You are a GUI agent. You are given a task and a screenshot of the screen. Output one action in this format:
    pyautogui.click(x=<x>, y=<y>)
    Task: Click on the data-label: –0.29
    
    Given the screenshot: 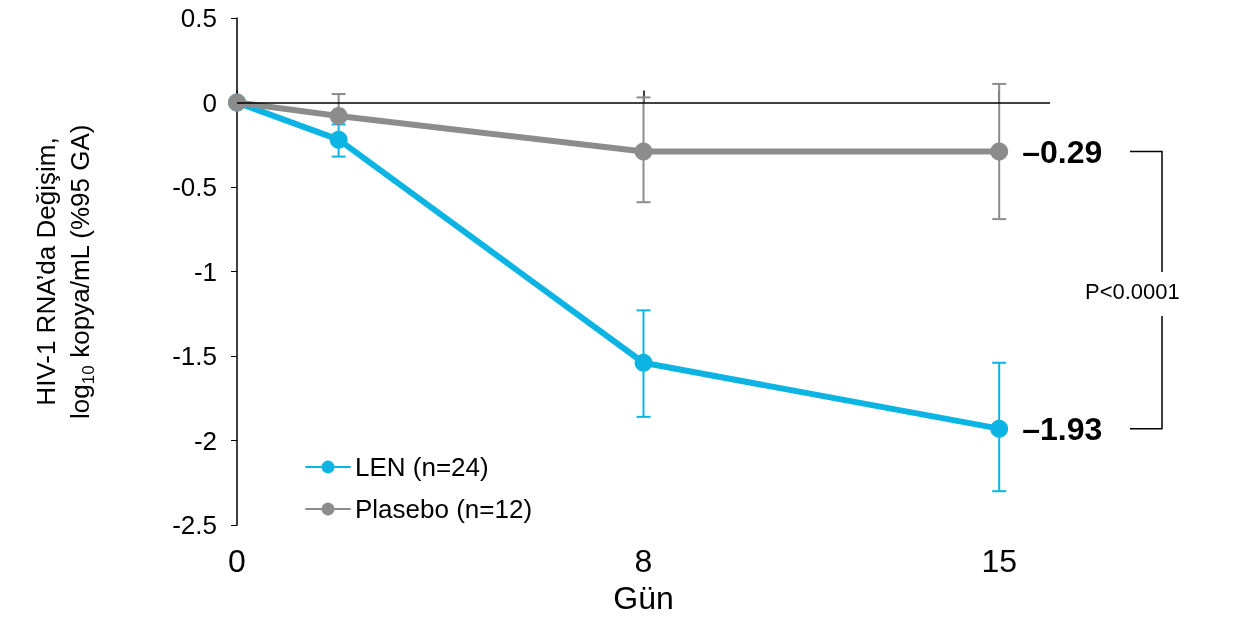 What is the action you would take?
    pyautogui.click(x=1062, y=151)
    